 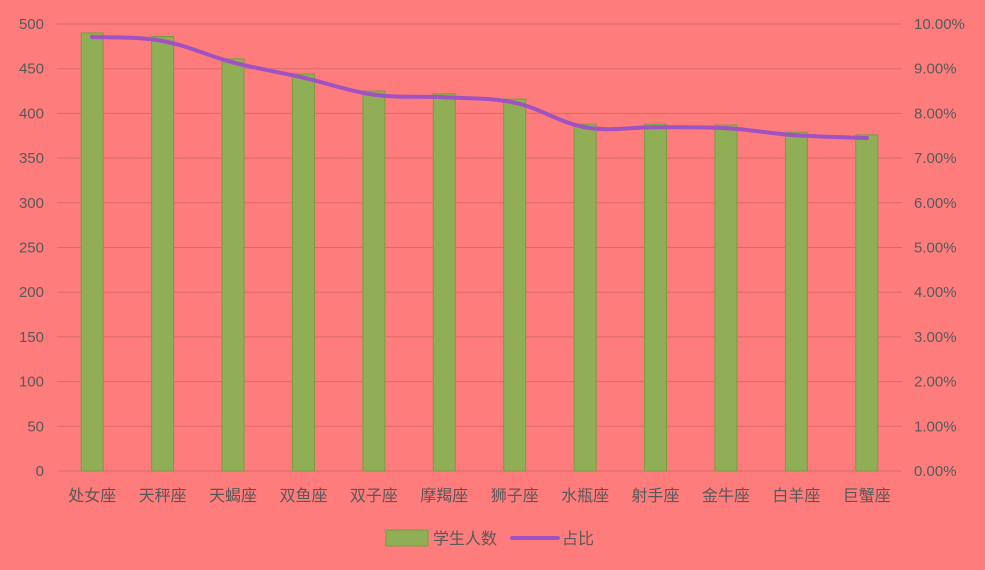 I want to click on left-tick-label: 350, so click(x=31, y=158).